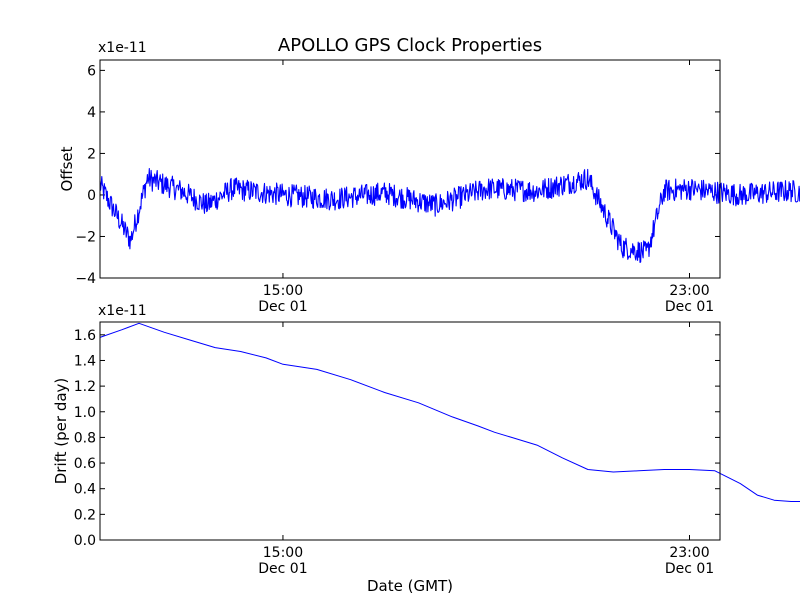 This screenshot has height=600, width=800. Describe the element at coordinates (61, 431) in the screenshot. I see `drift-ylabel: Drift (per day)` at that location.